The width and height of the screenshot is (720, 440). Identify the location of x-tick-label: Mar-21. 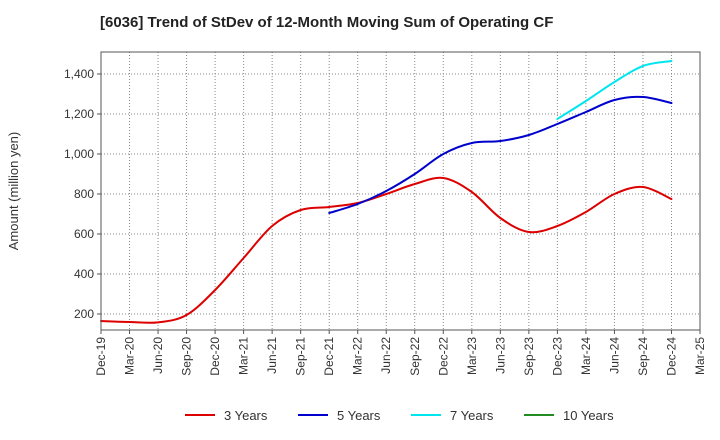
(244, 356).